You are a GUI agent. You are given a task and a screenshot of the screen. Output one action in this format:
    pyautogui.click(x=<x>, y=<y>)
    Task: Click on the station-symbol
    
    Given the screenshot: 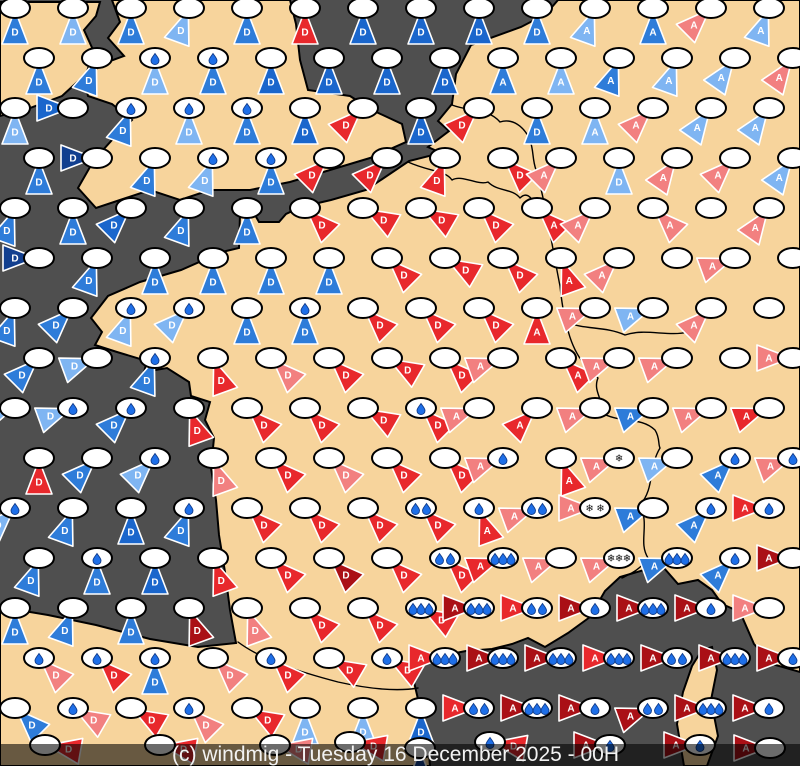 What is the action you would take?
    pyautogui.click(x=677, y=258)
    